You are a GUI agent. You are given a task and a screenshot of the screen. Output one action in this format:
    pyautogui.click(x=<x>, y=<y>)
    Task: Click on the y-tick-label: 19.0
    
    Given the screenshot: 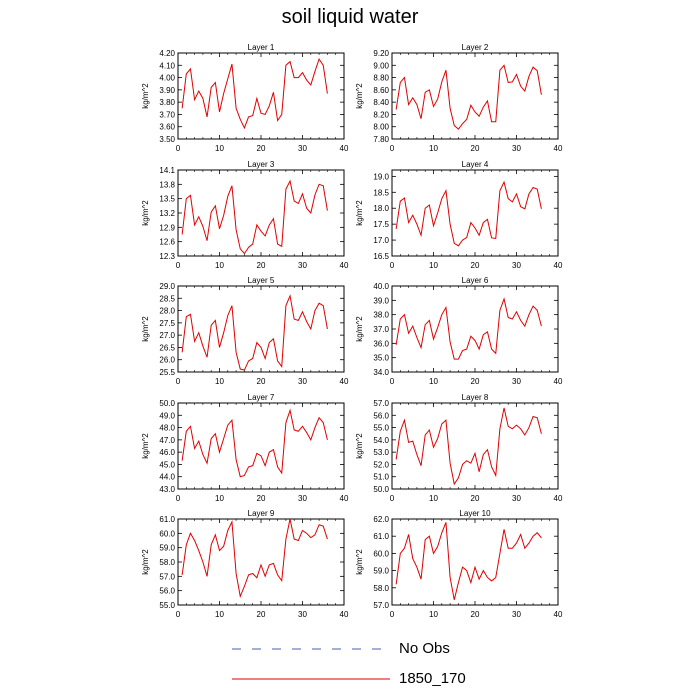 What is the action you would take?
    pyautogui.click(x=381, y=176)
    